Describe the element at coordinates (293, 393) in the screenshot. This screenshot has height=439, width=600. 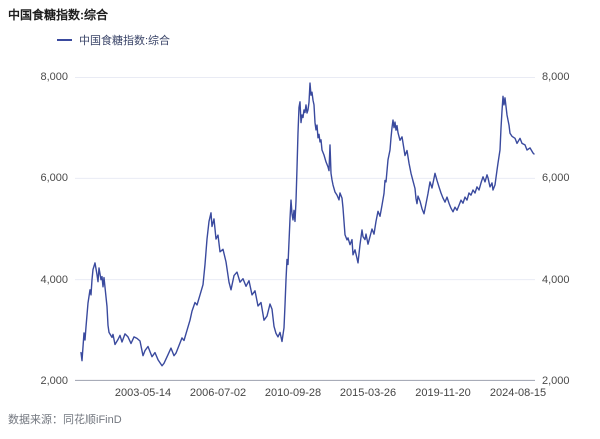
I see `x-axis-tick-label: 2010-09-28` at that location.